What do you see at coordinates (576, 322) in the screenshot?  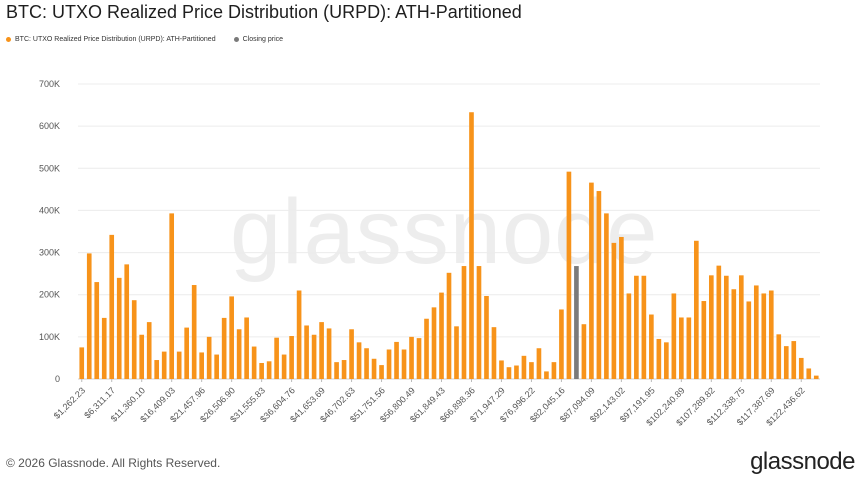 I see `closing-price-bar` at bounding box center [576, 322].